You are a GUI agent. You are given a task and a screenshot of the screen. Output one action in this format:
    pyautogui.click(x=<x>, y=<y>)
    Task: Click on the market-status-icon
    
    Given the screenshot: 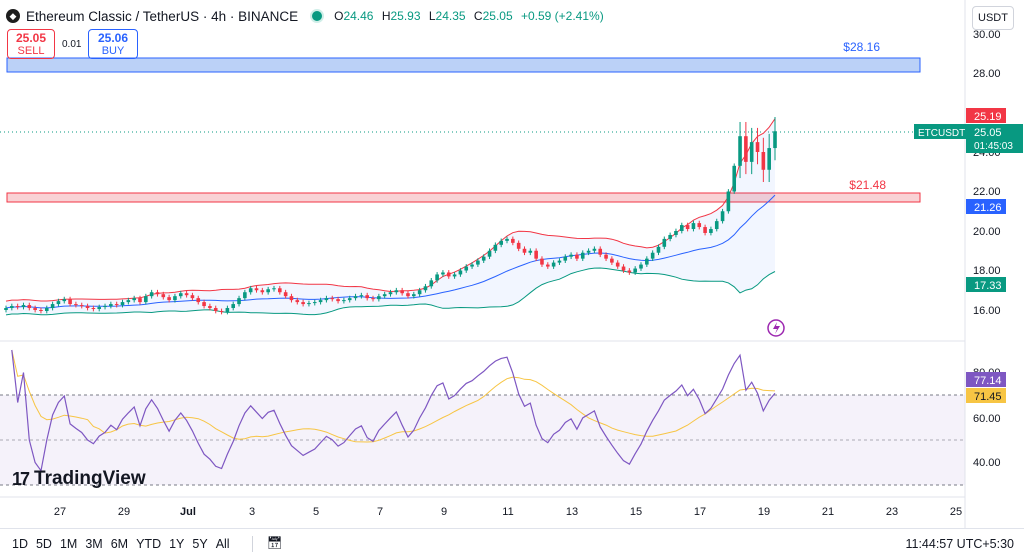 What is the action you would take?
    pyautogui.click(x=317, y=16)
    